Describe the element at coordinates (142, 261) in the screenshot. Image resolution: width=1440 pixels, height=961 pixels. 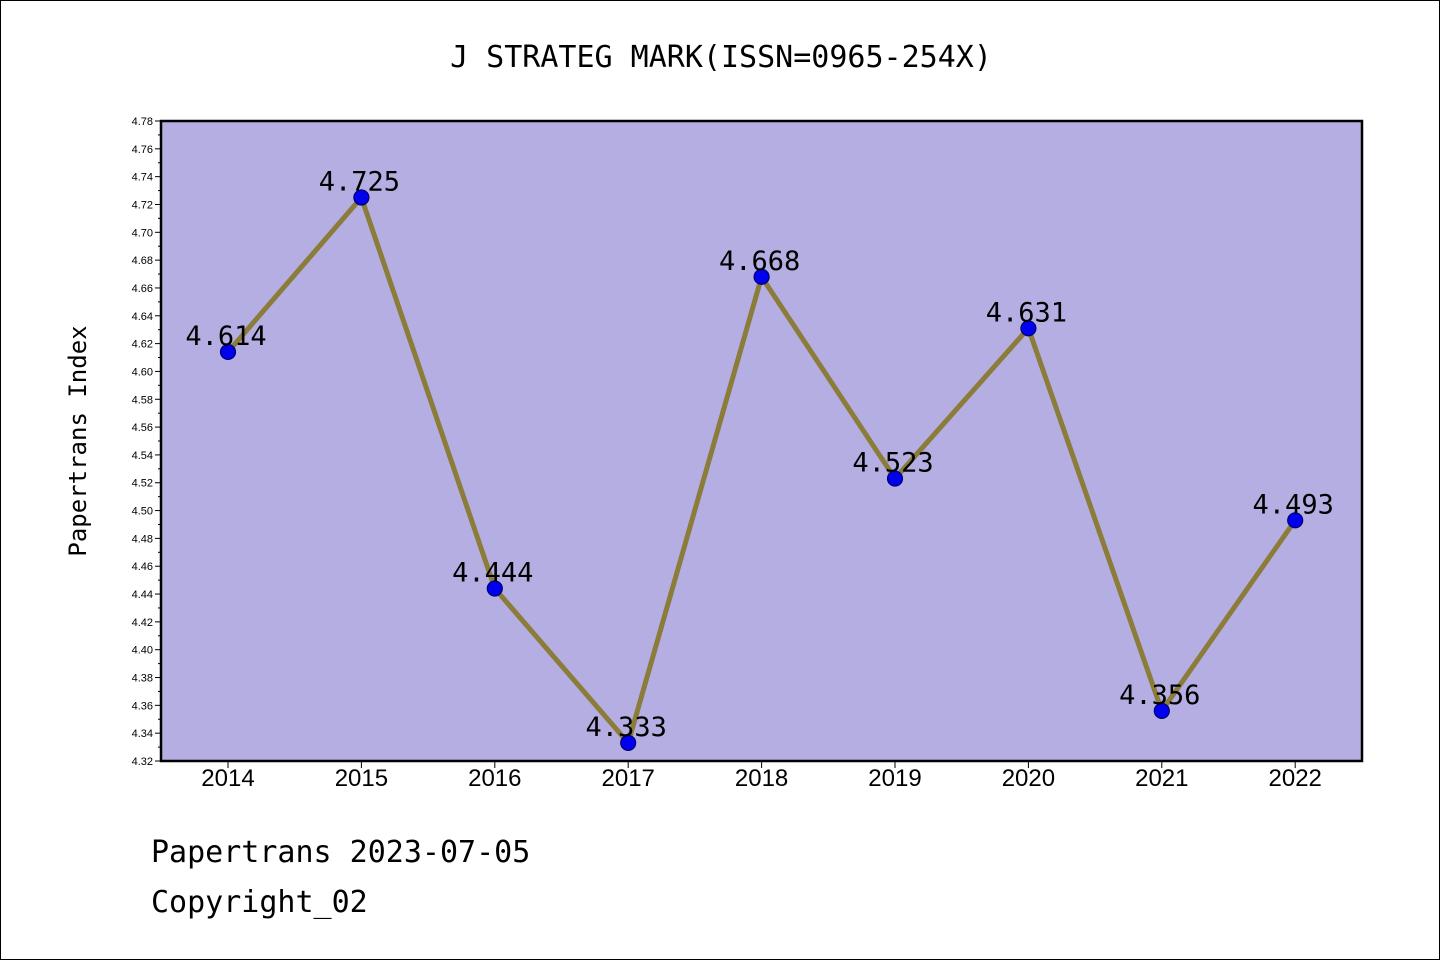
I see `y-tick-label: 4.68` at that location.